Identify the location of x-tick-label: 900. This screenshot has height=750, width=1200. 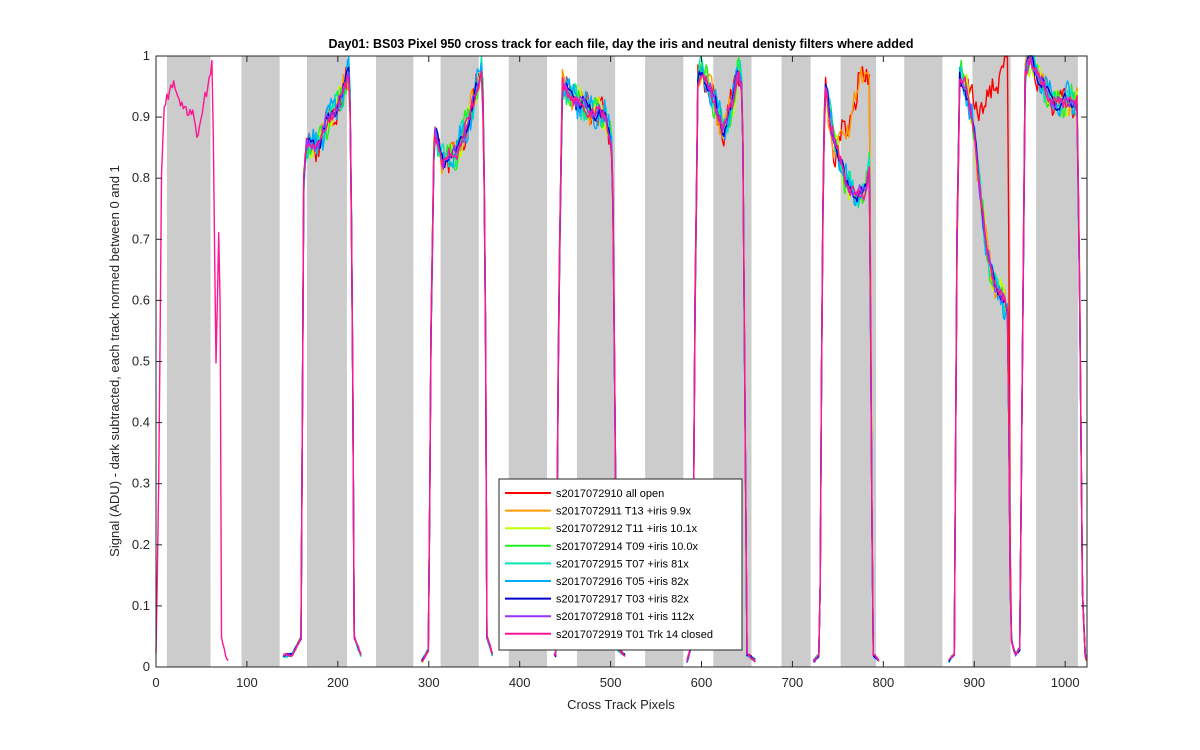
(974, 682).